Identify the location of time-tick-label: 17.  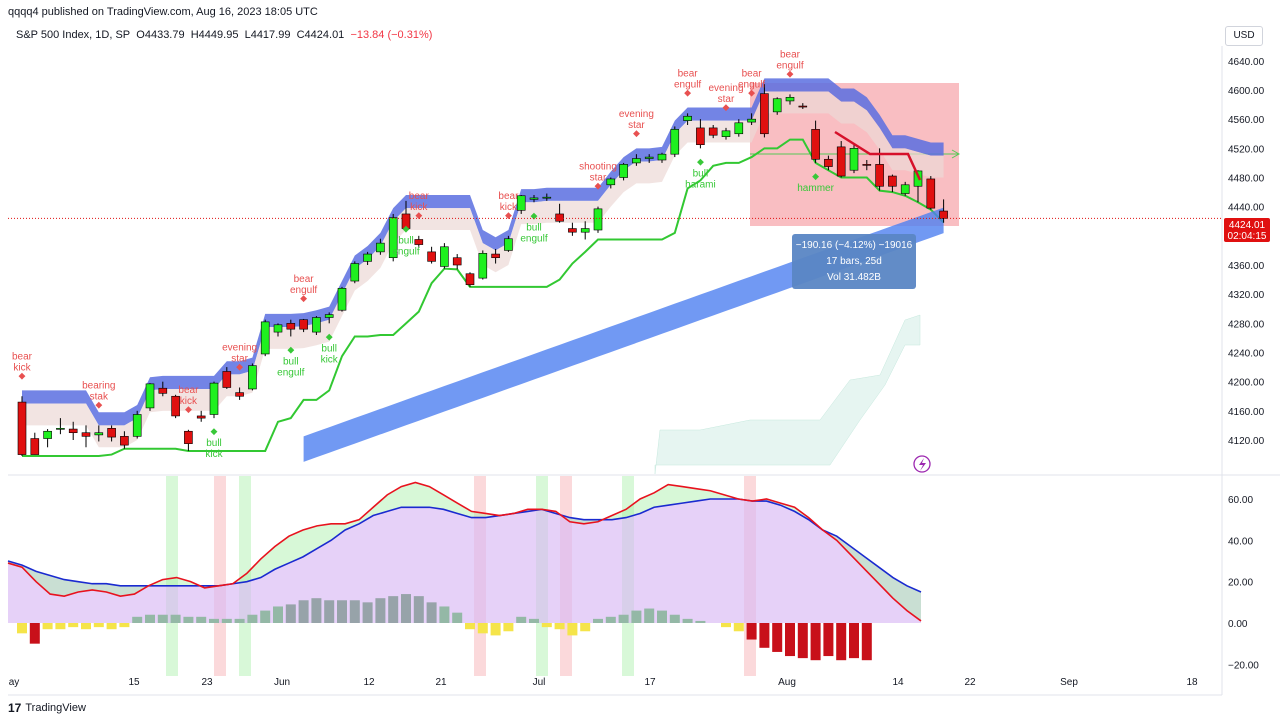
(650, 682).